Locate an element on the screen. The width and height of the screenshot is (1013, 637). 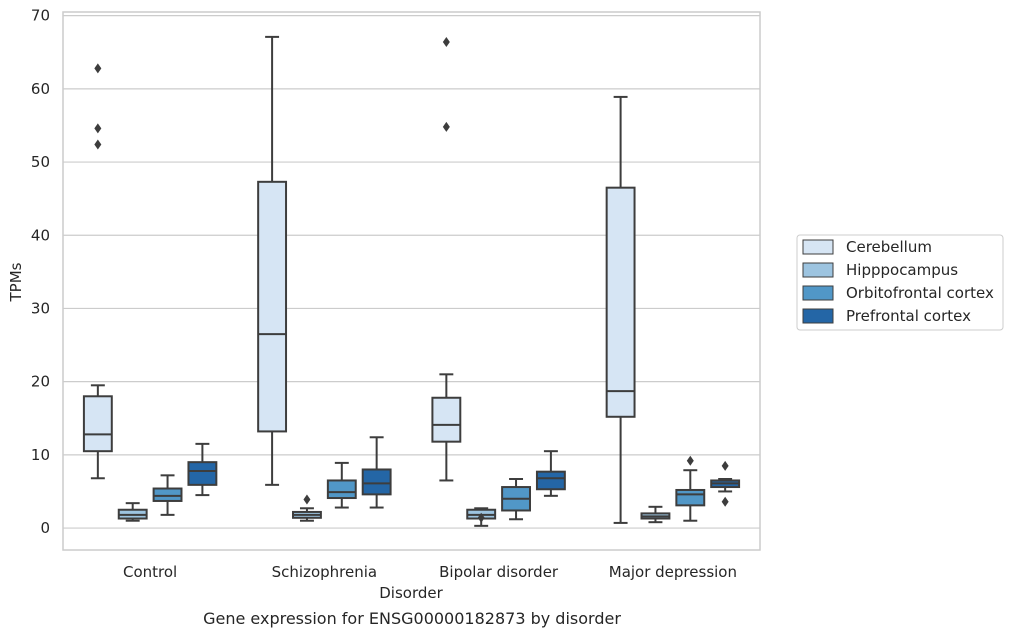
y-tick-label: 60 is located at coordinates (40, 89).